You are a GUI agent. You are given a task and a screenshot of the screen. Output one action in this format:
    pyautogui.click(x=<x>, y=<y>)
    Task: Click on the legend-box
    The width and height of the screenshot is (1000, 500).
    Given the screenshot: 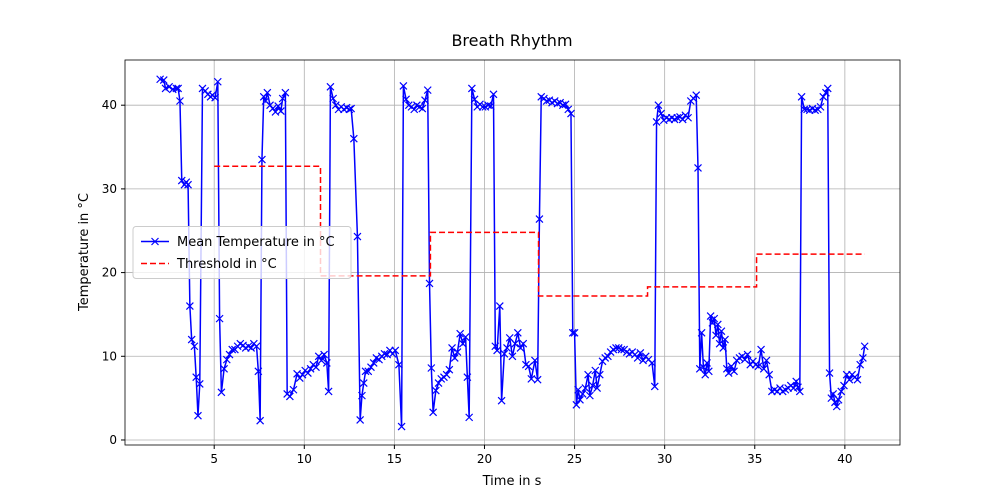 What is the action you would take?
    pyautogui.click(x=242, y=252)
    